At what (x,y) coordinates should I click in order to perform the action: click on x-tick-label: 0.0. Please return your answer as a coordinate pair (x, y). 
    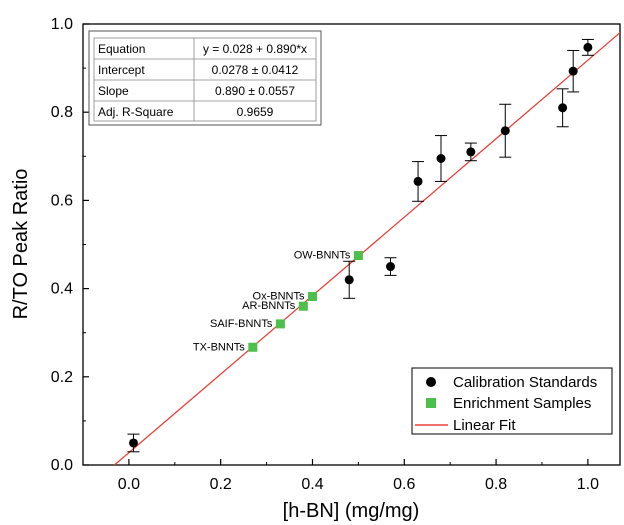
    Looking at the image, I should click on (129, 484).